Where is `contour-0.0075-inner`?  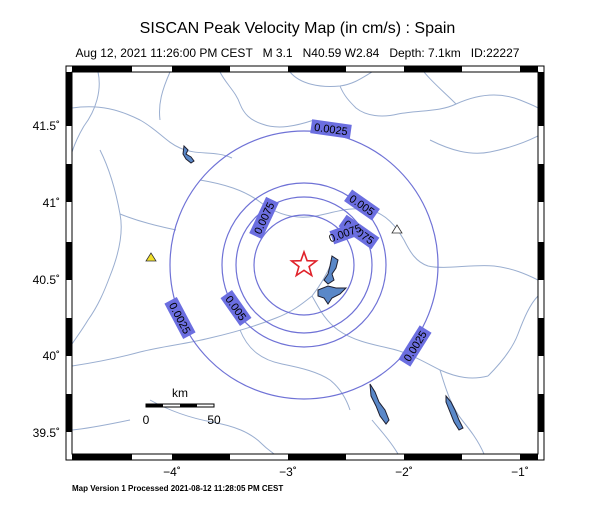
contour-0.0075-inner is located at coordinates (304, 265).